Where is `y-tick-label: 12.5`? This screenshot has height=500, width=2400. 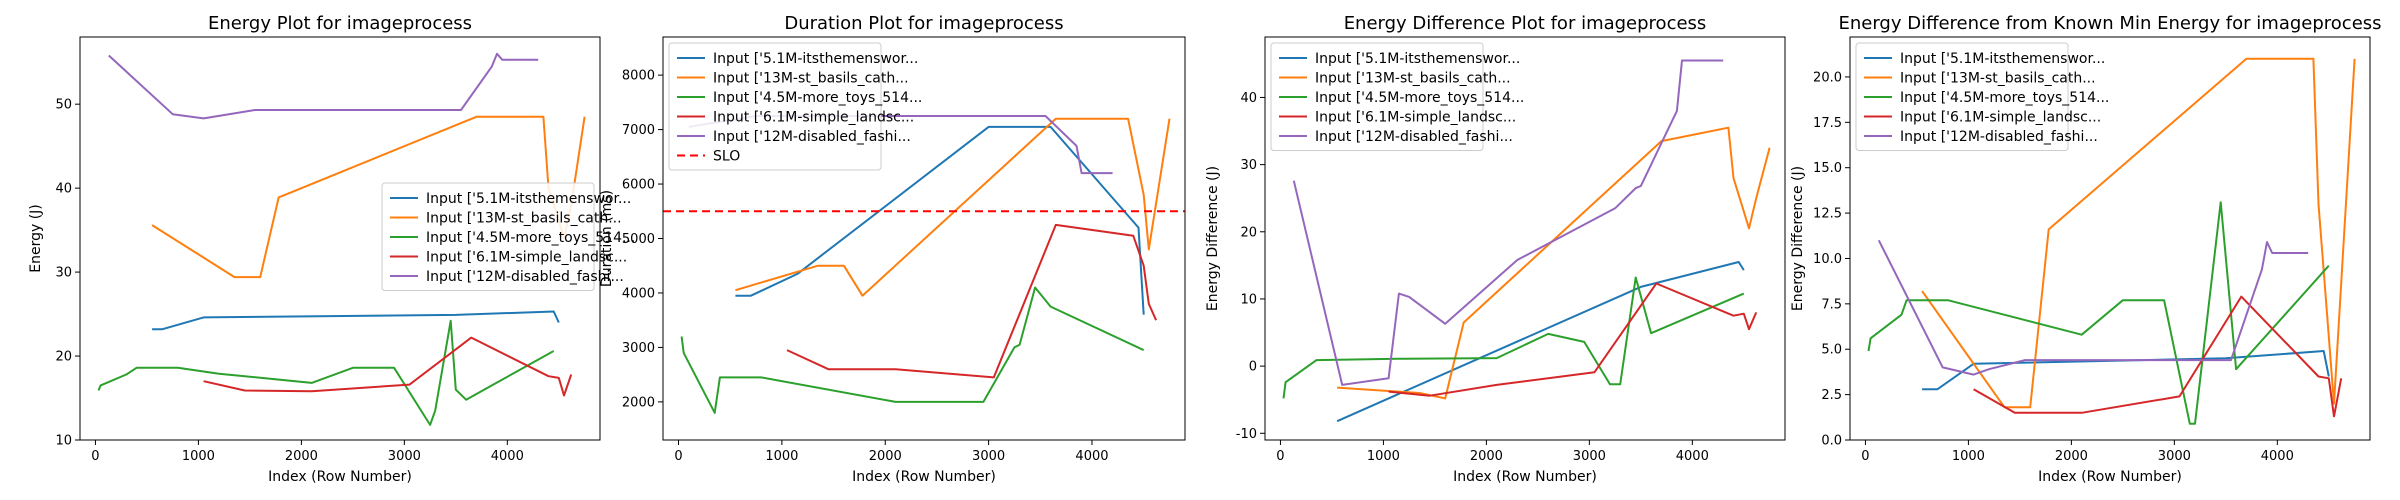 y-tick-label: 12.5 is located at coordinates (1827, 214).